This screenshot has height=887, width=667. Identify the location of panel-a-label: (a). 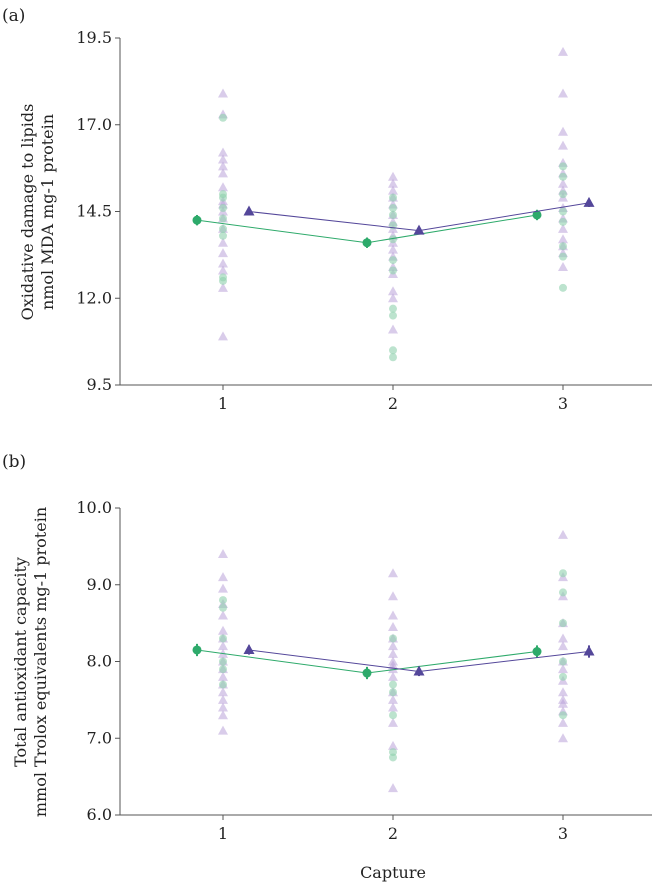
(13, 16).